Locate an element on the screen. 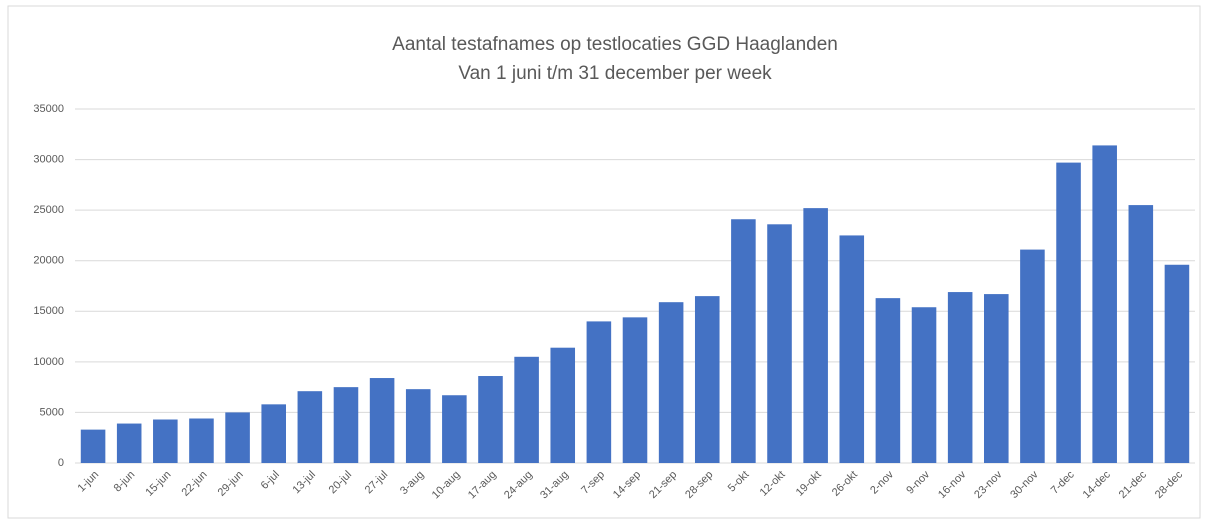 The image size is (1206, 524). y-tick-label: 20000 is located at coordinates (48, 261).